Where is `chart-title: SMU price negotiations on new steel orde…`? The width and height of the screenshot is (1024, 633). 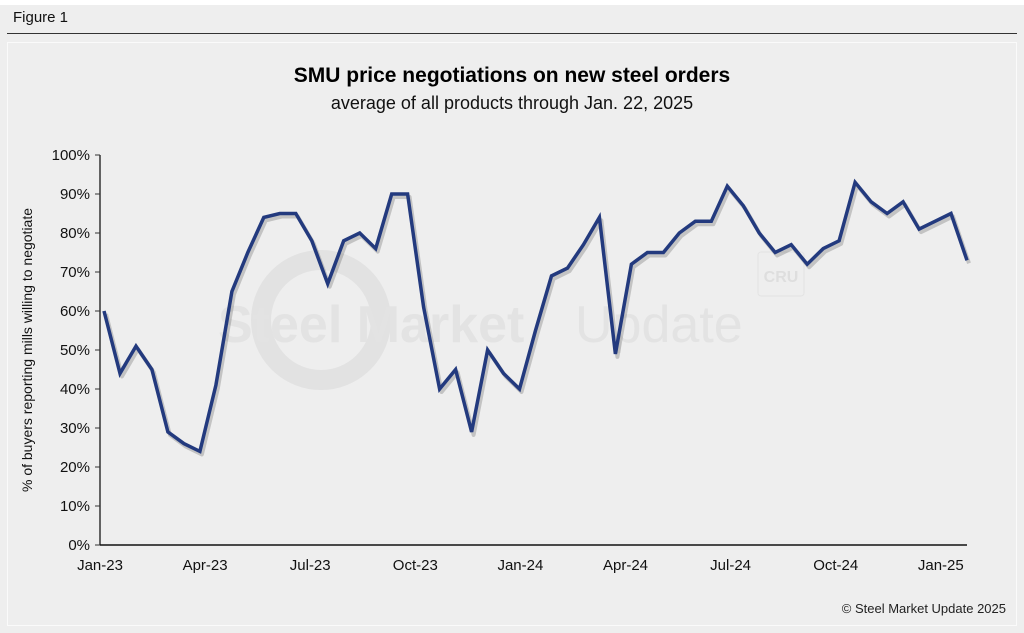 chart-title: SMU price negotiations on new steel orde… is located at coordinates (512, 75).